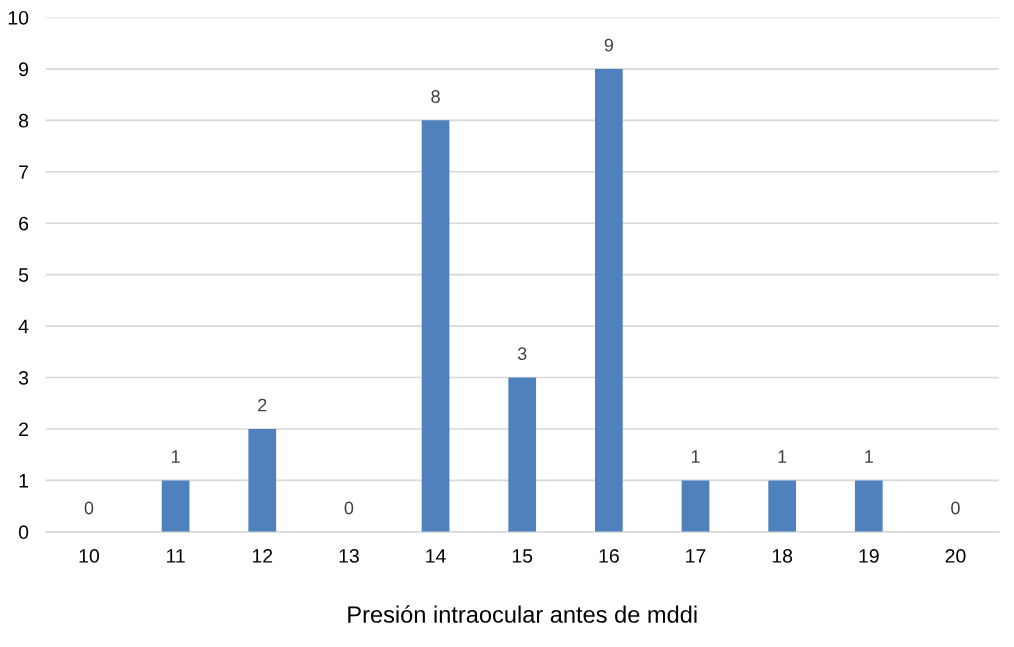 The height and width of the screenshot is (647, 1014). I want to click on y-tick-label: 4, so click(23, 326).